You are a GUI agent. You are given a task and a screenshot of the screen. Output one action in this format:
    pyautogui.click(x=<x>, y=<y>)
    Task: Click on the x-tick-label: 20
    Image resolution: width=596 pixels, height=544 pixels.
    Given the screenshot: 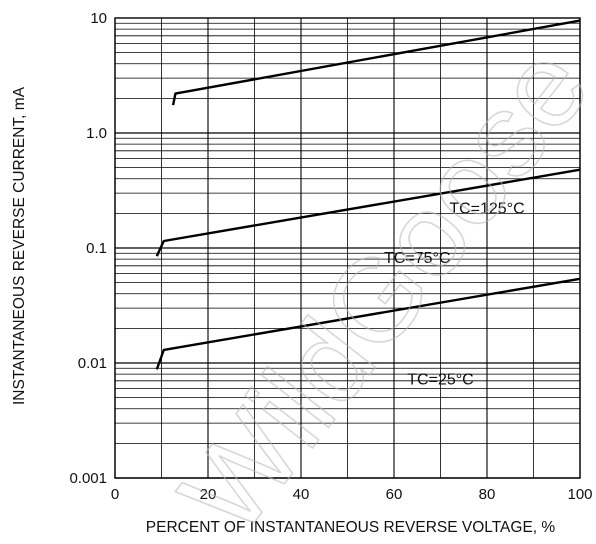 What is the action you would take?
    pyautogui.click(x=208, y=494)
    